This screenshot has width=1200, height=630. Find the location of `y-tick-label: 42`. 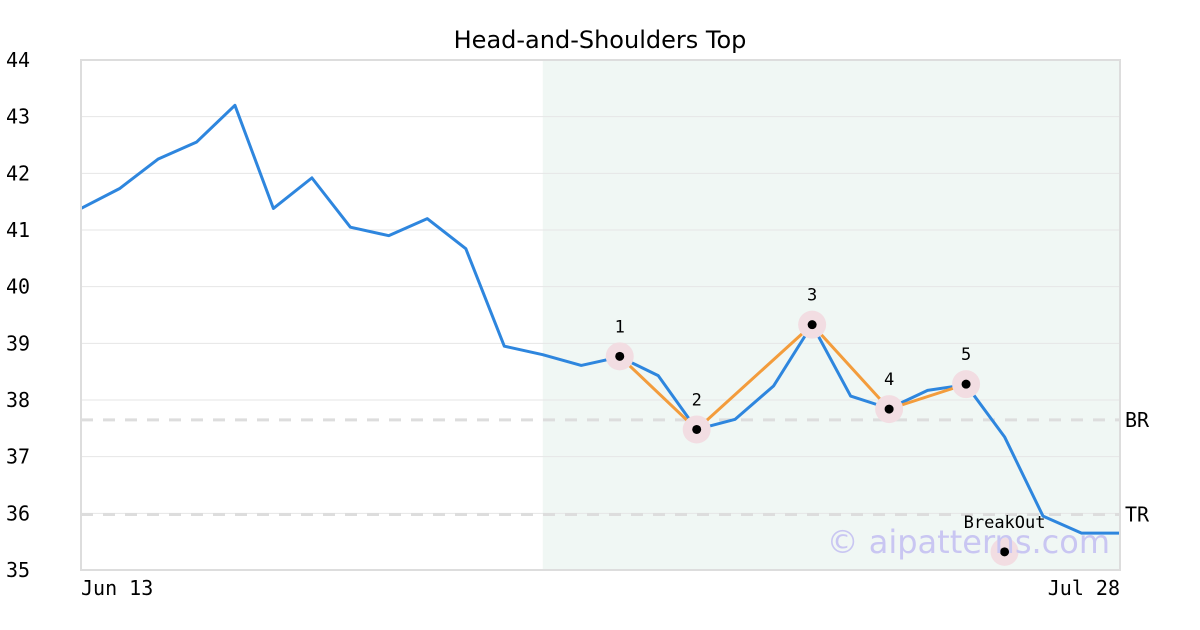

y-tick-label: 42 is located at coordinates (18, 173).